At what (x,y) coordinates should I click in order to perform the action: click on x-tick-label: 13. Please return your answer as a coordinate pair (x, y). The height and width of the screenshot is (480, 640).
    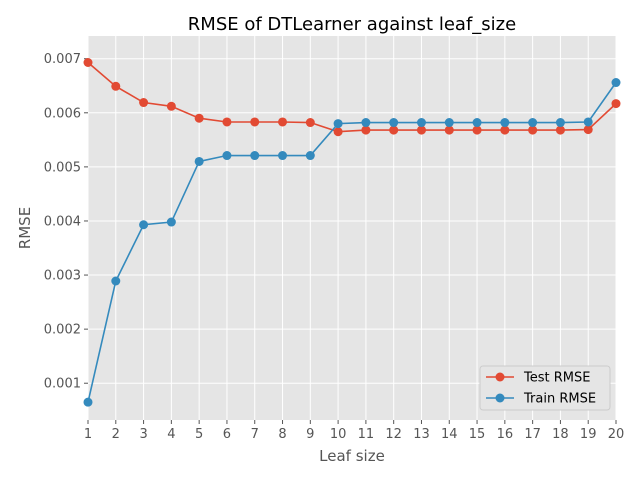
    Looking at the image, I should click on (421, 434).